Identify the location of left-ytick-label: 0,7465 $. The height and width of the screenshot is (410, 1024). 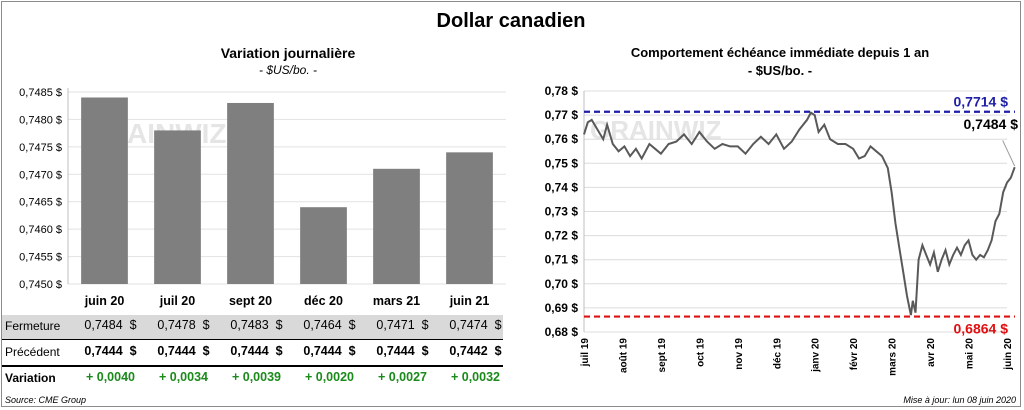
(40, 203).